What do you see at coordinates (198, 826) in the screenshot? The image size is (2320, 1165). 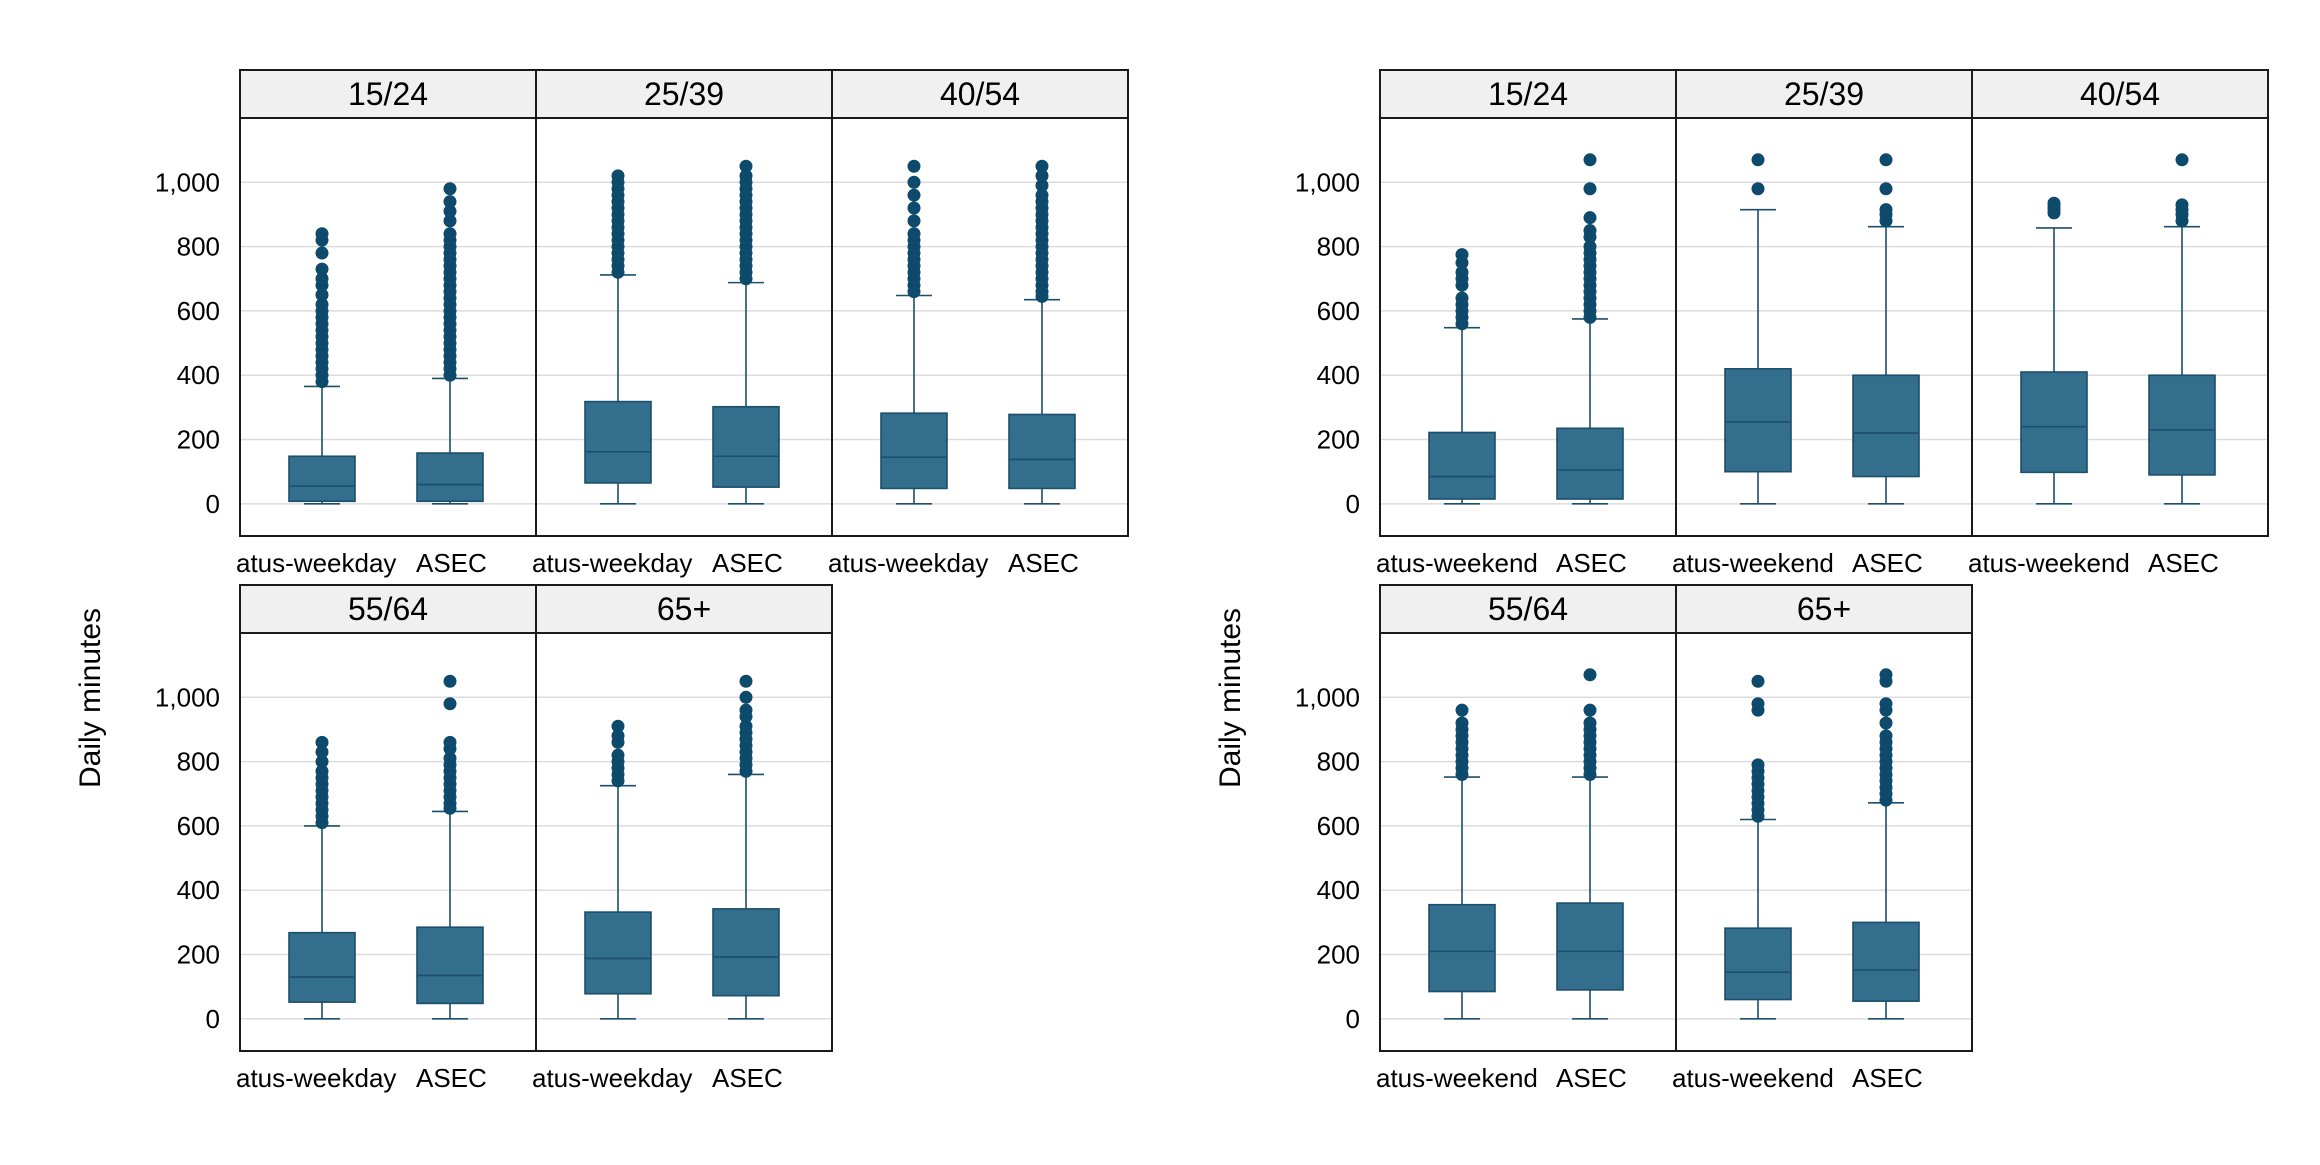 I see `y-tick-label: 600` at bounding box center [198, 826].